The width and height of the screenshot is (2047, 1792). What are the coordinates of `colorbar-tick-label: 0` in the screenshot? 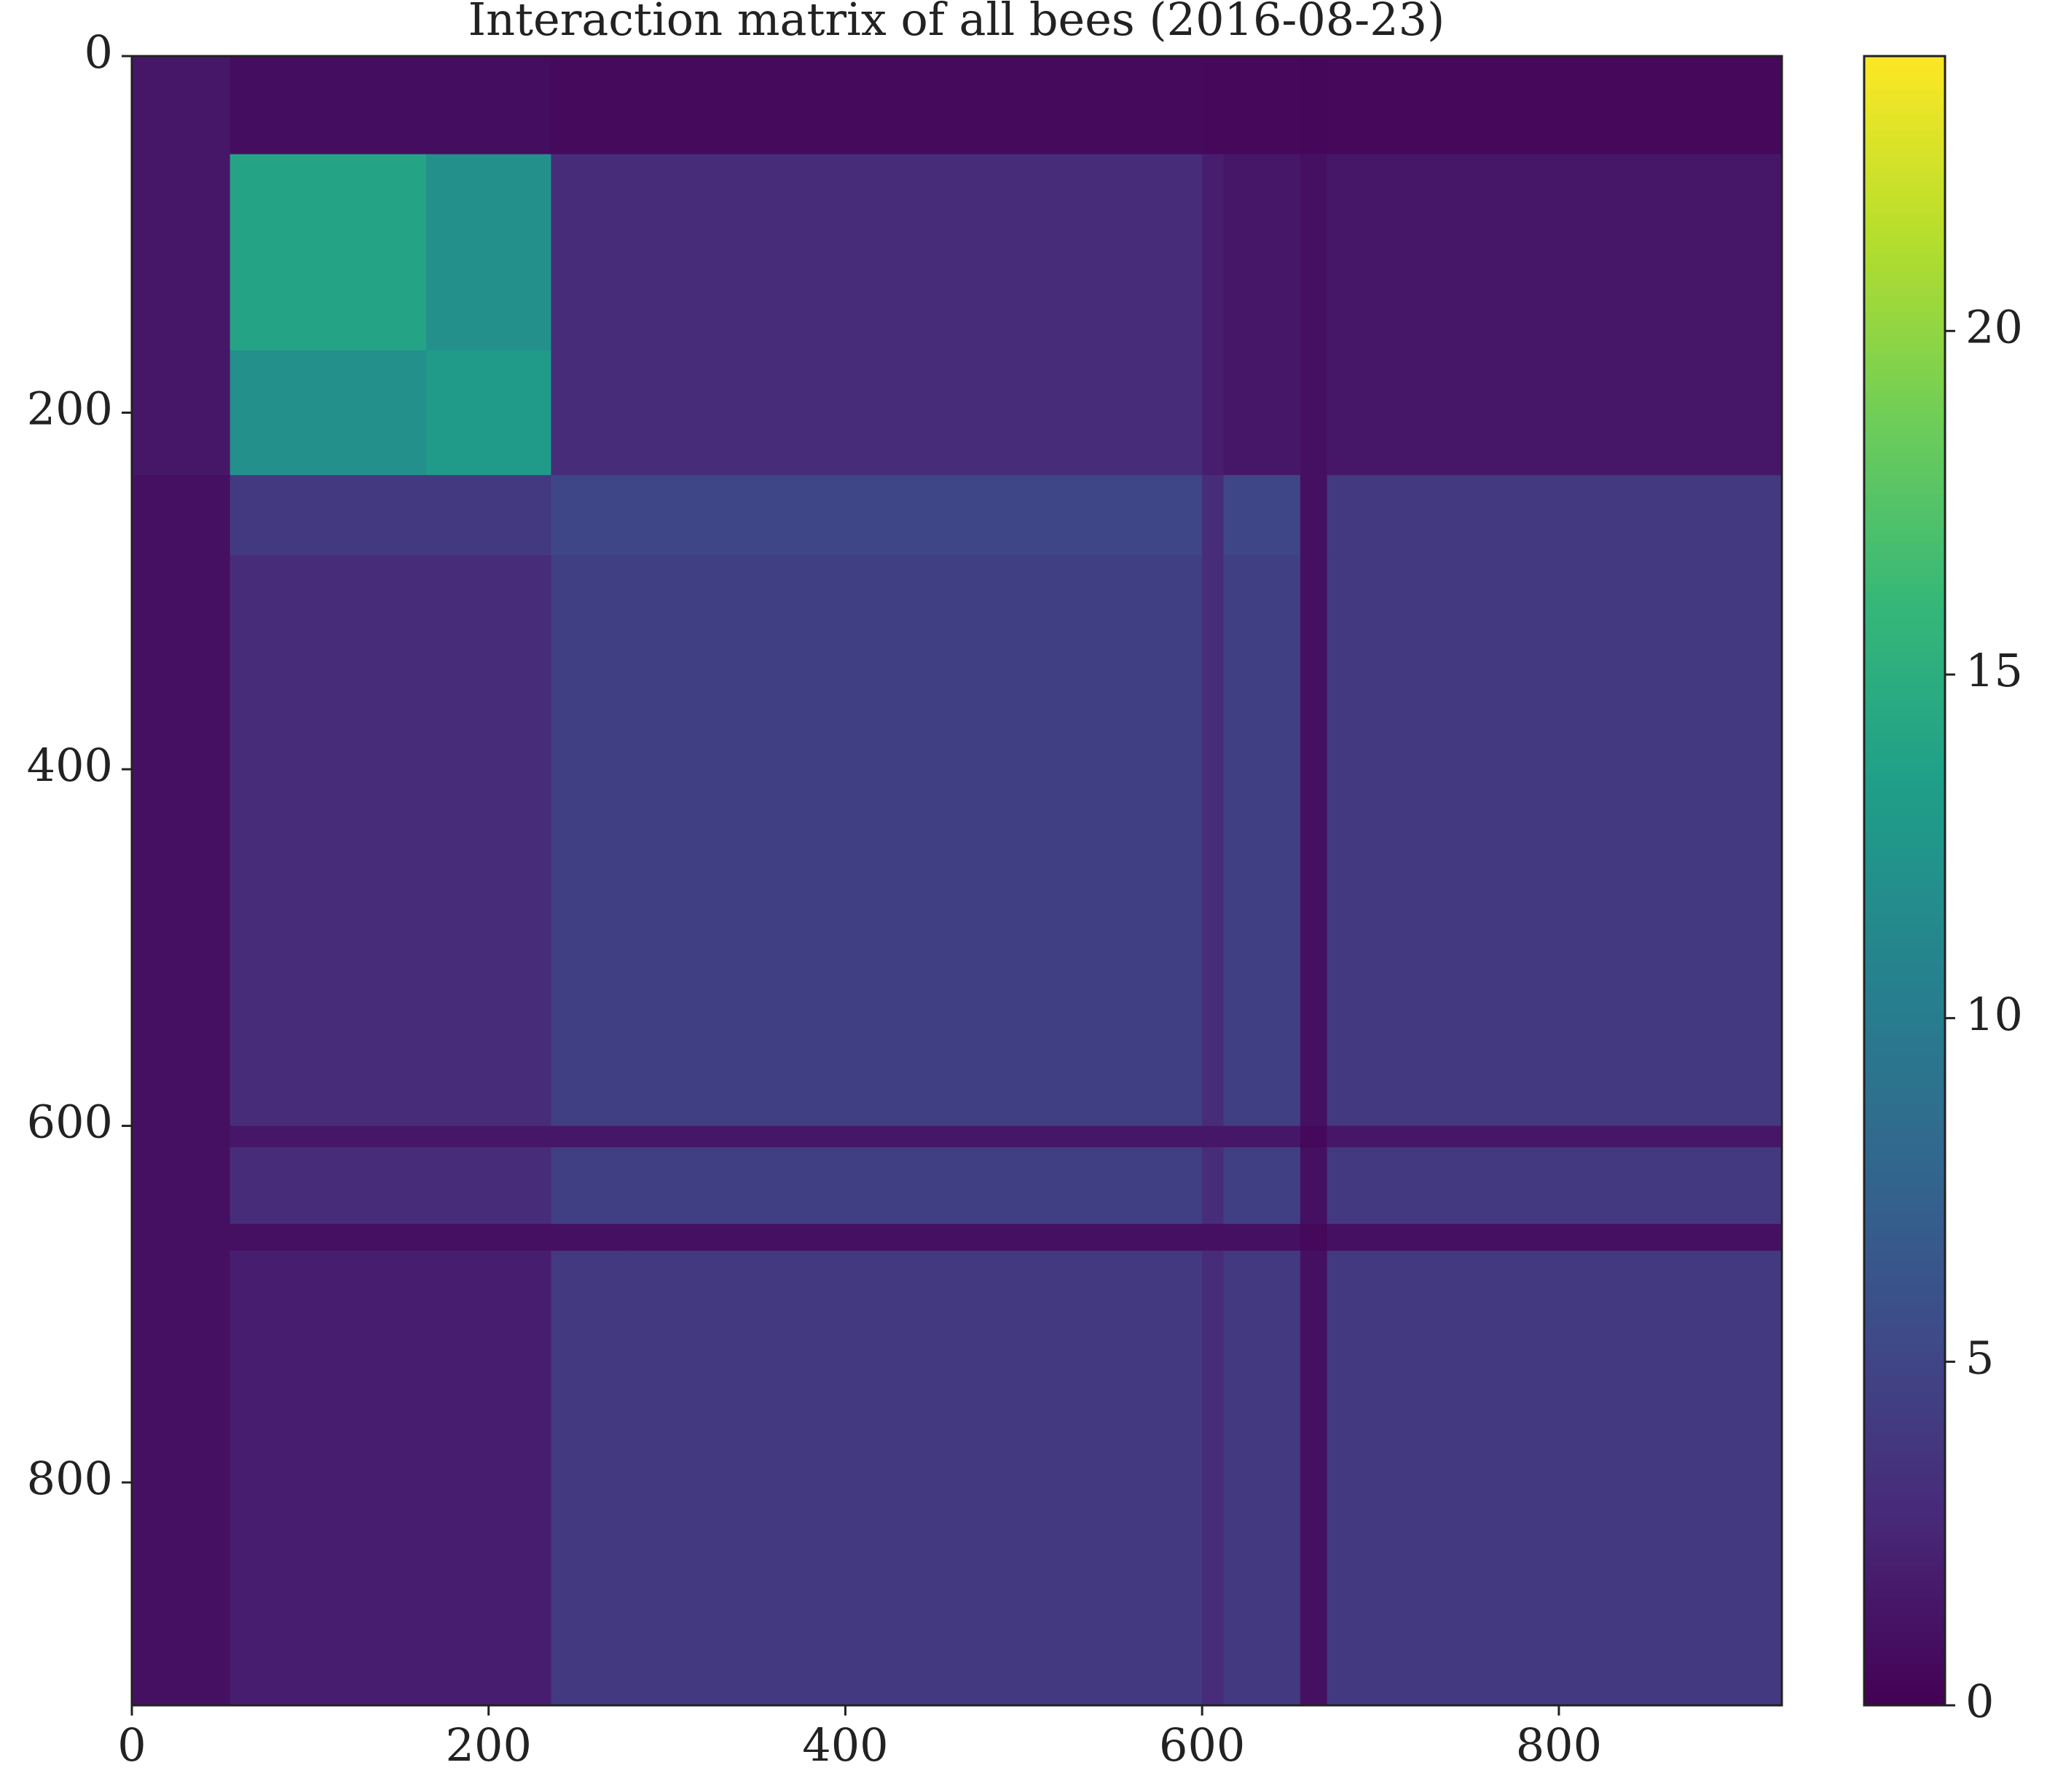 It's located at (1979, 1702).